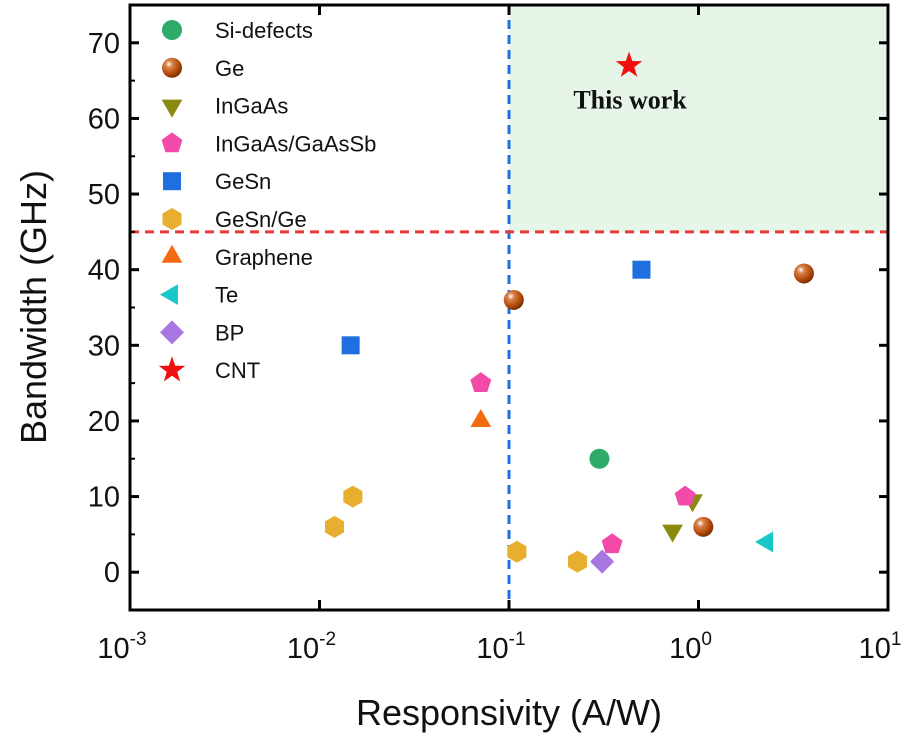 Image resolution: width=912 pixels, height=740 pixels. I want to click on x-tick-label: 10⁻², so click(311, 647).